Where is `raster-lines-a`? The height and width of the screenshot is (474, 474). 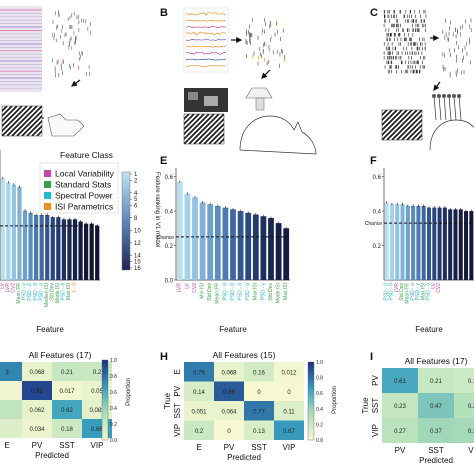 raster-lines-a is located at coordinates (21, 49).